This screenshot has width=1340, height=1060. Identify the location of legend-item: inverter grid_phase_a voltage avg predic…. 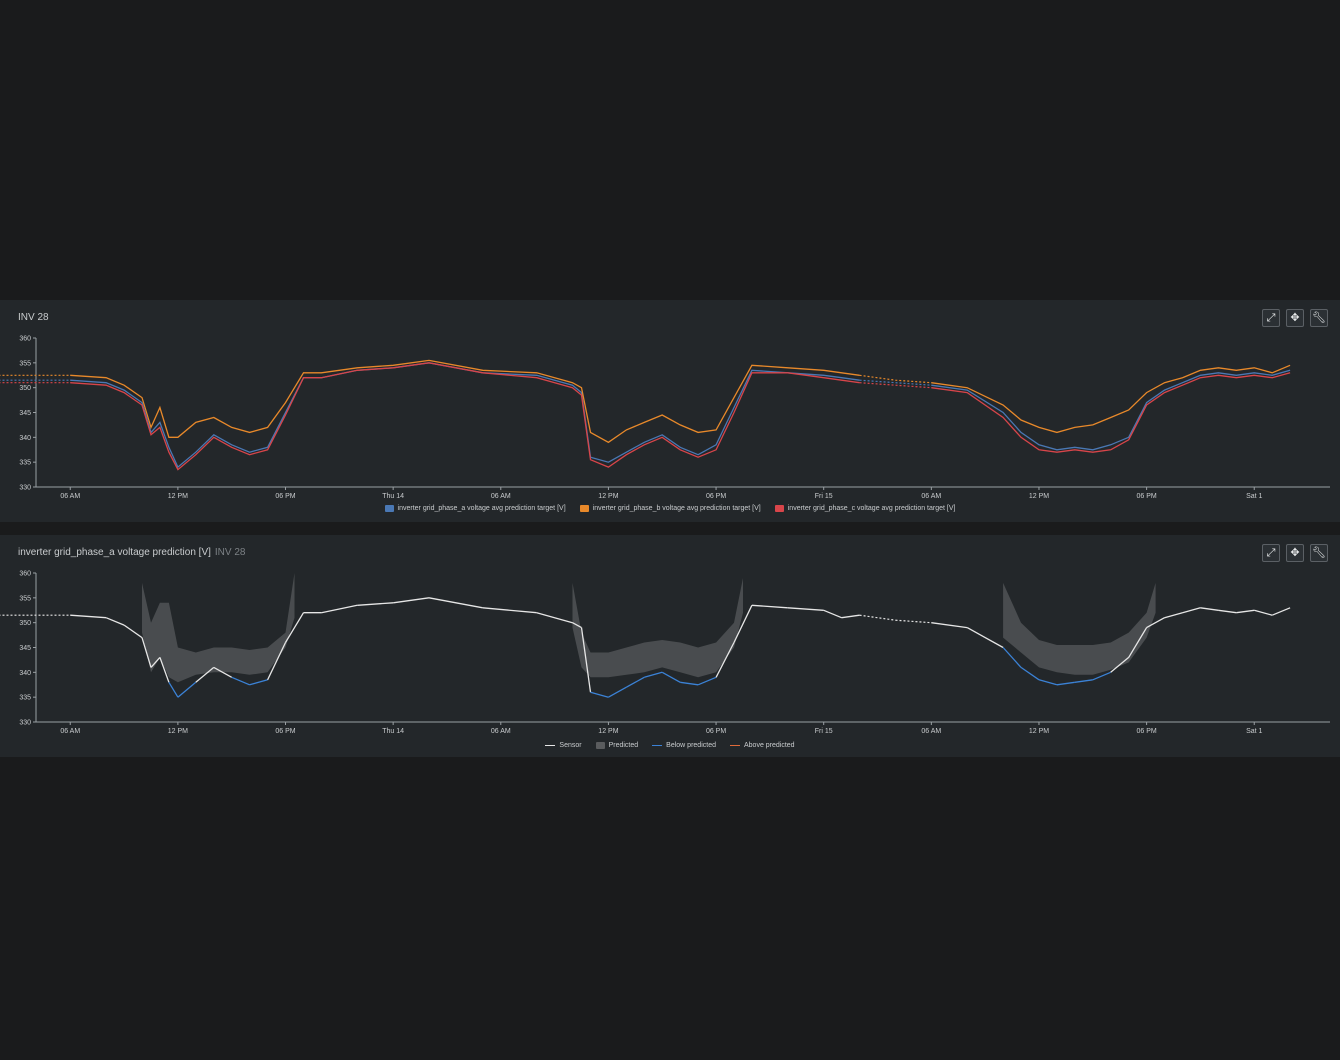
(475, 508).